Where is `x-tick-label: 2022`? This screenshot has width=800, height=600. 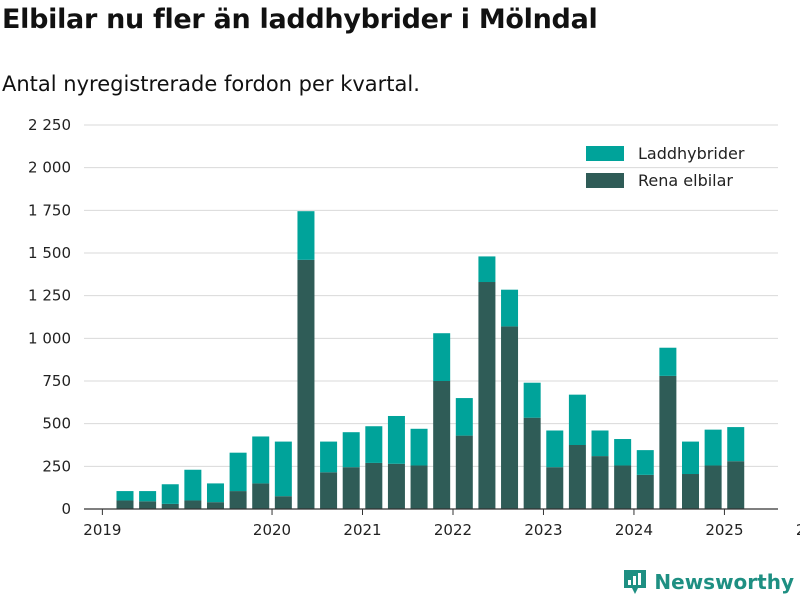
x-tick-label: 2022 is located at coordinates (453, 530).